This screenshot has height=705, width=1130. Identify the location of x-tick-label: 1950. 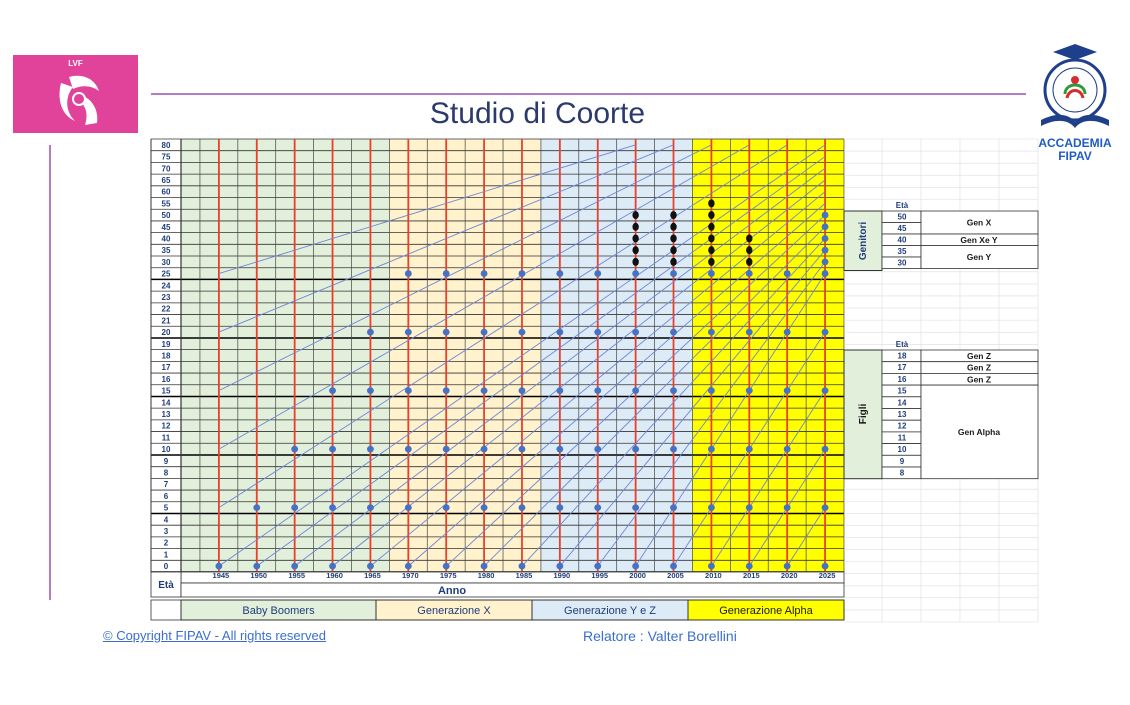
(258, 575).